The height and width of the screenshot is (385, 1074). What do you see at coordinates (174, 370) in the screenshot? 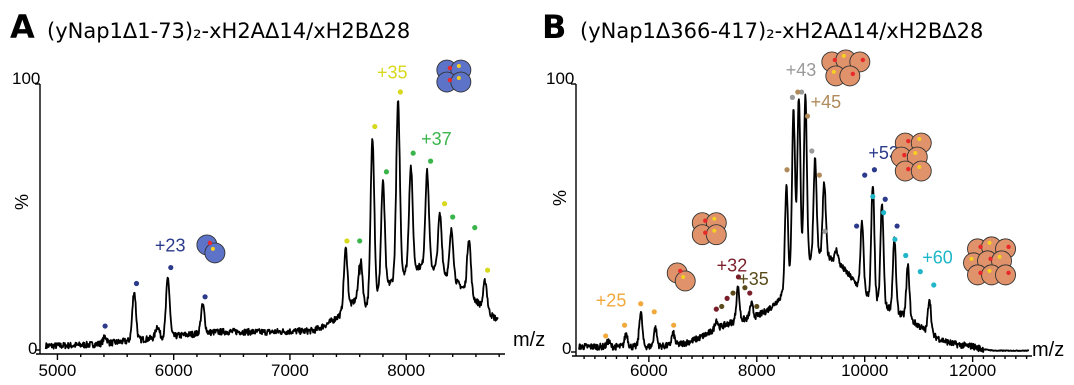
I see `x-tick-label: 6000` at bounding box center [174, 370].